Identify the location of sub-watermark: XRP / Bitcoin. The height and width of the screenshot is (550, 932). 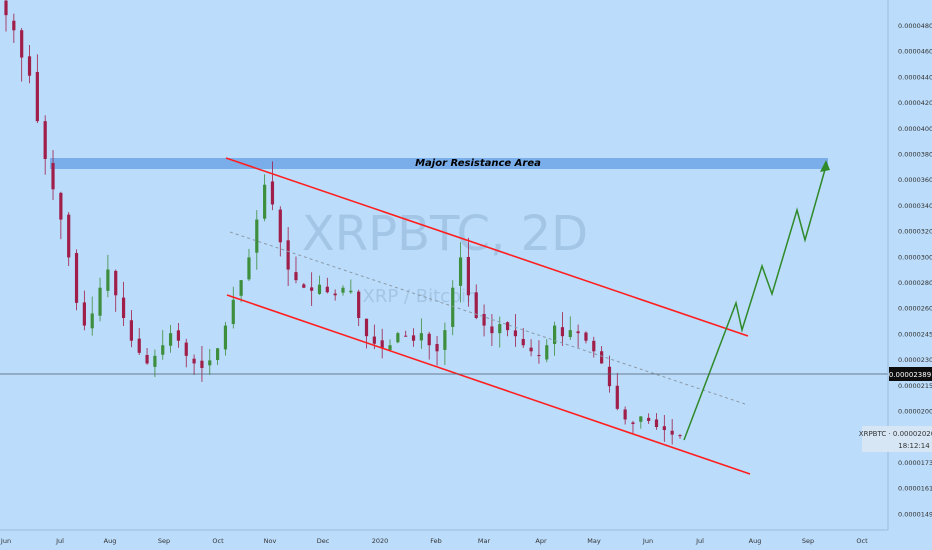
(420, 296).